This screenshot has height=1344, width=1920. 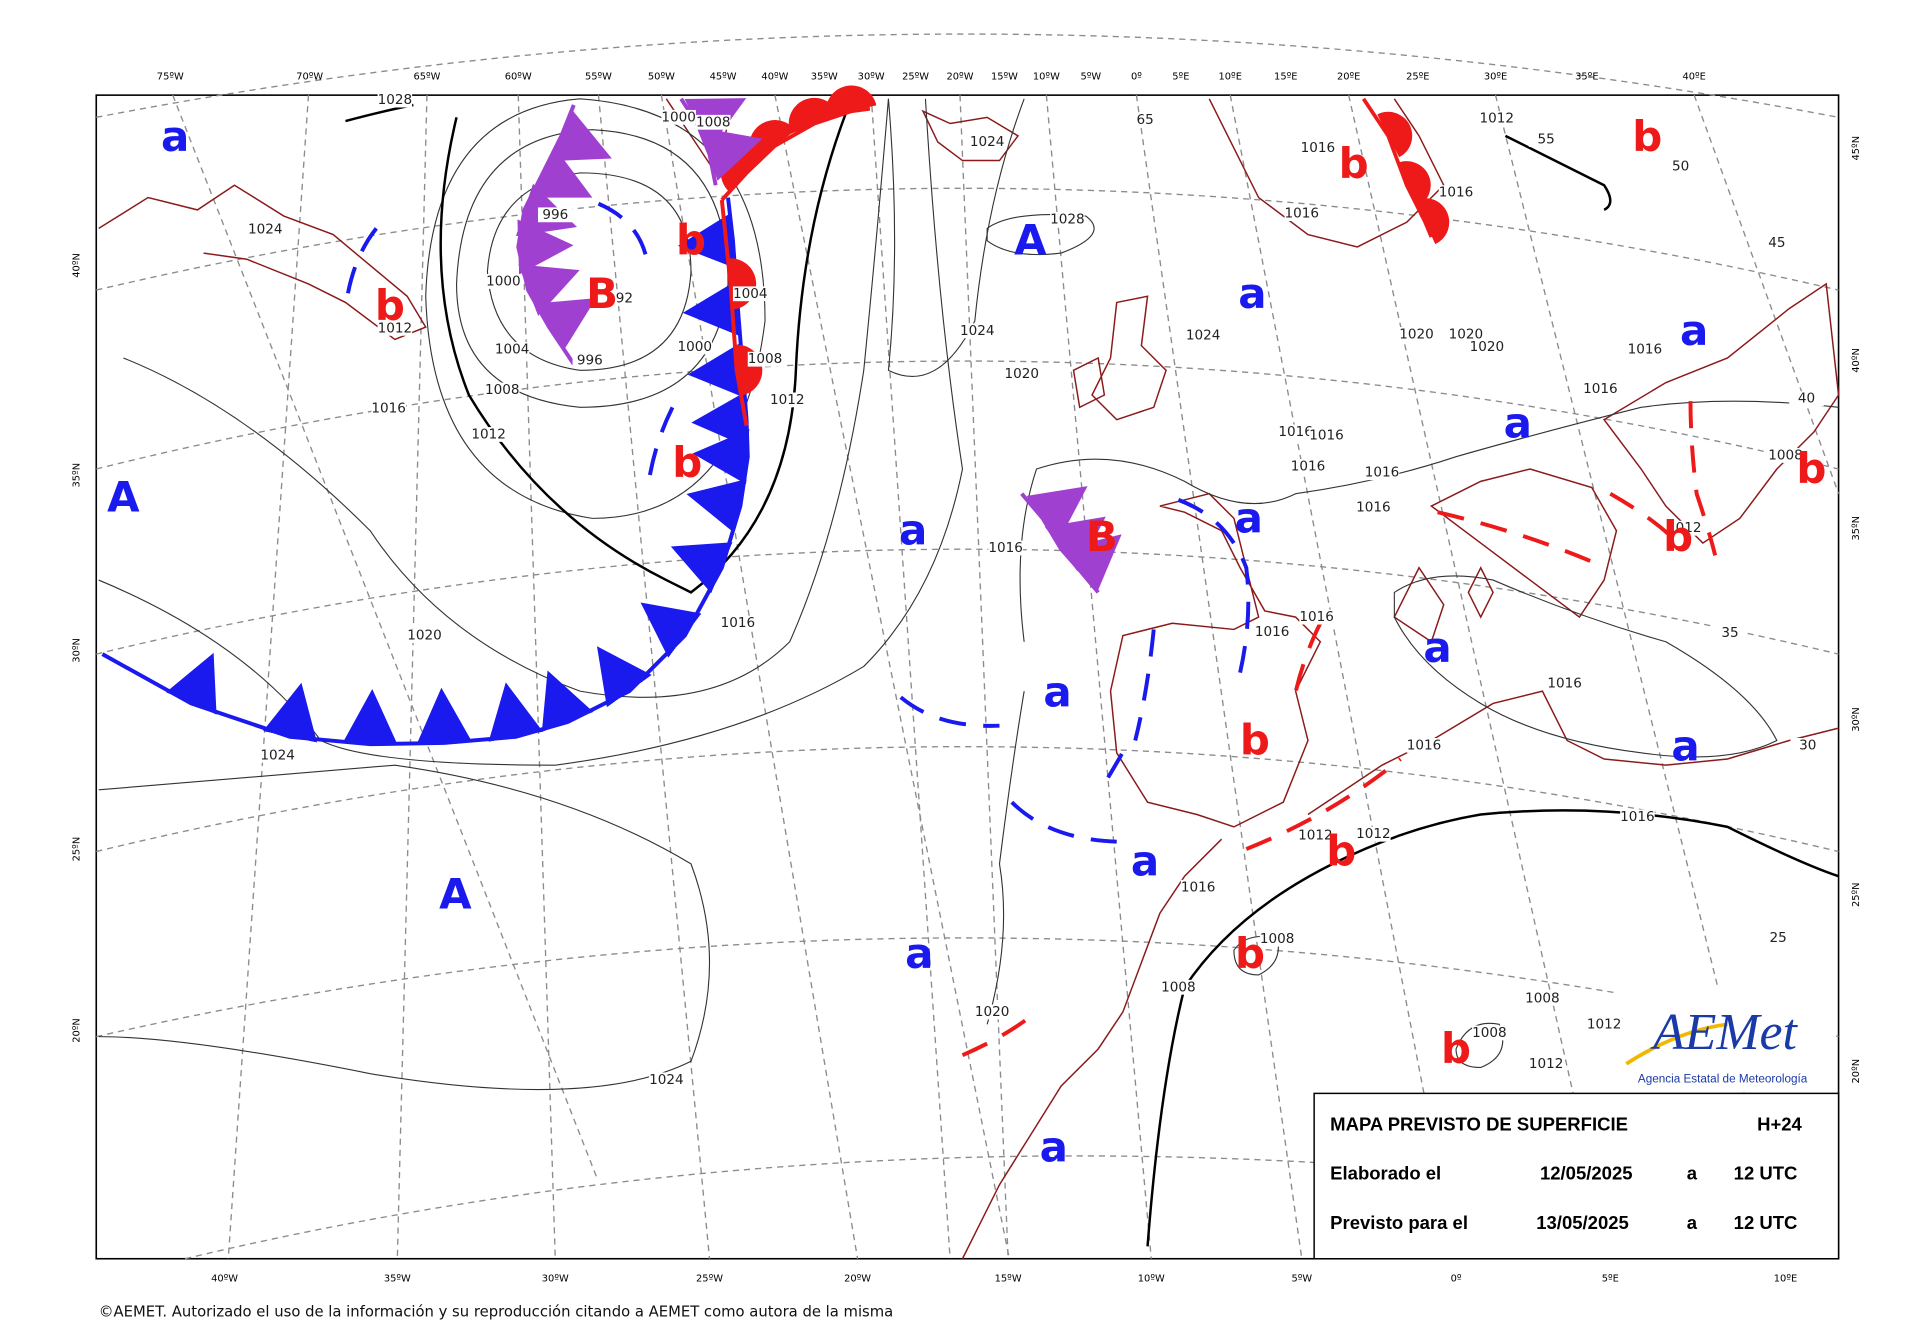 What do you see at coordinates (1676, 1044) in the screenshot?
I see `logo-swoosh` at bounding box center [1676, 1044].